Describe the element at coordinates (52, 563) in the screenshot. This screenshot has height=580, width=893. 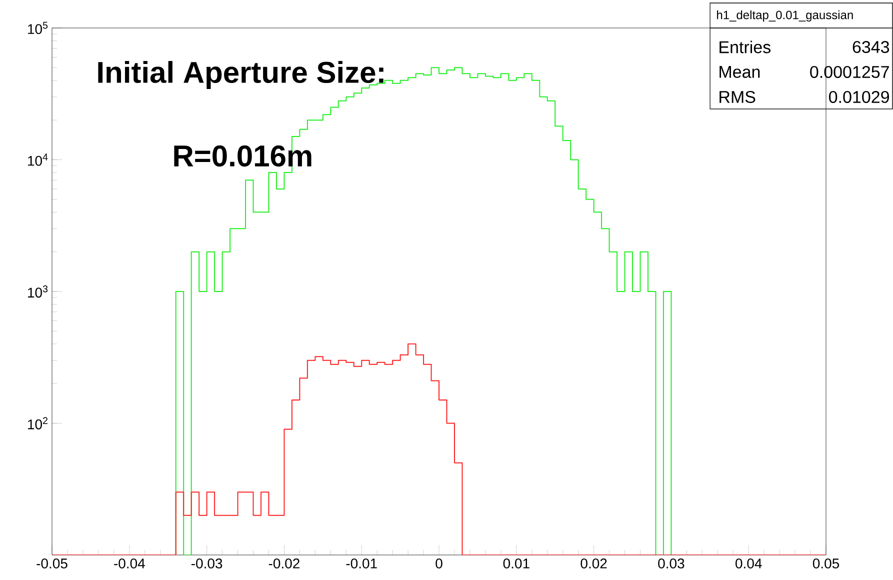
I see `x-tick-label: -0.05` at that location.